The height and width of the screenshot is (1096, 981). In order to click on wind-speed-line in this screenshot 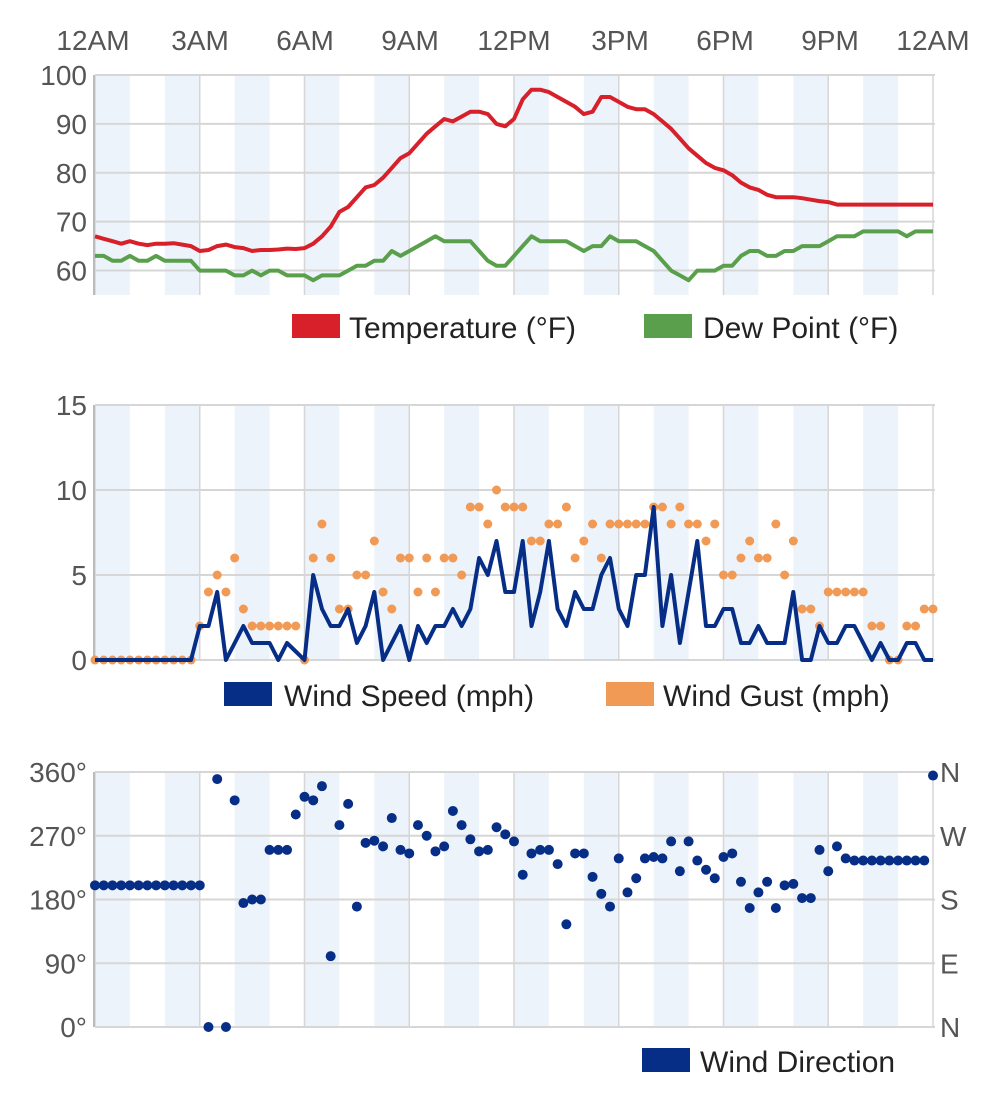, I will do `click(514, 583)`.